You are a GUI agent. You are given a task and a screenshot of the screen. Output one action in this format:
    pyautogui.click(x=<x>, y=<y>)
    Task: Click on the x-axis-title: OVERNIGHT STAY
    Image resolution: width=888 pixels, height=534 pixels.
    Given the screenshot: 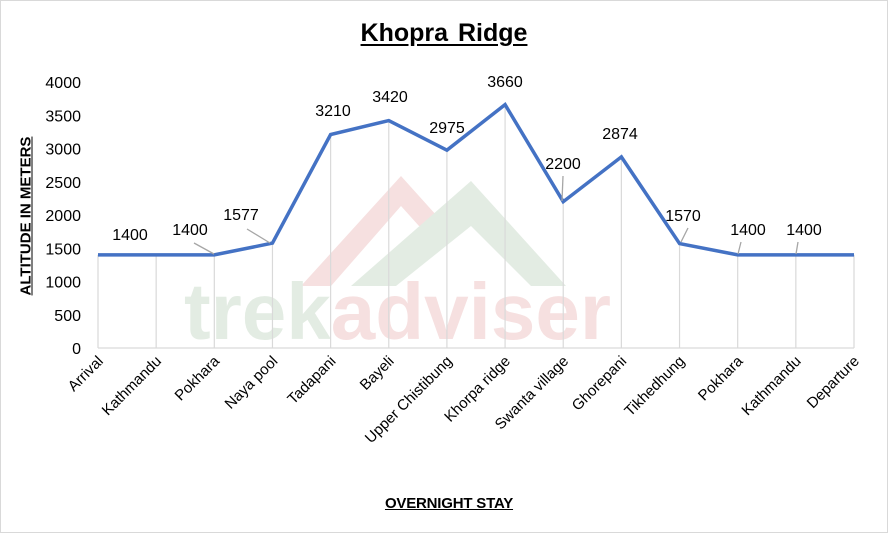 What is the action you would take?
    pyautogui.click(x=449, y=503)
    